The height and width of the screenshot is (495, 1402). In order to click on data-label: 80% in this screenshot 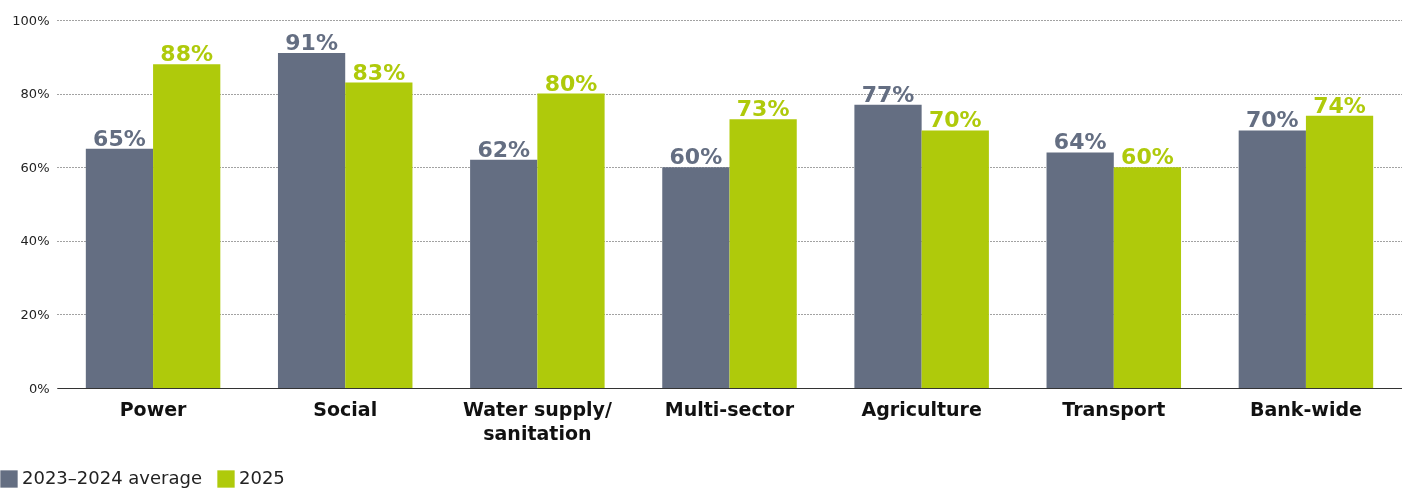, I will do `click(571, 83)`.